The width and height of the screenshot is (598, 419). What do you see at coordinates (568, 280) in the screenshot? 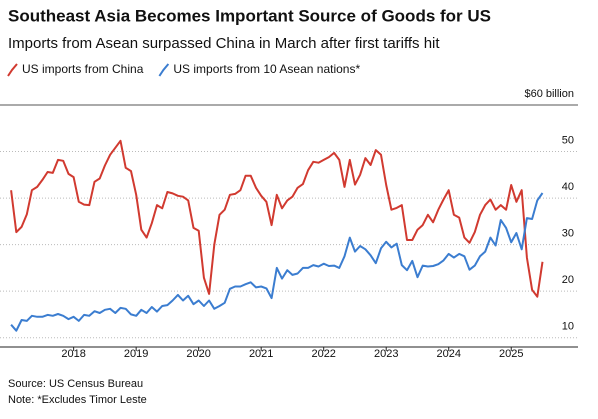
I see `y-tick-label: 20` at bounding box center [568, 280].